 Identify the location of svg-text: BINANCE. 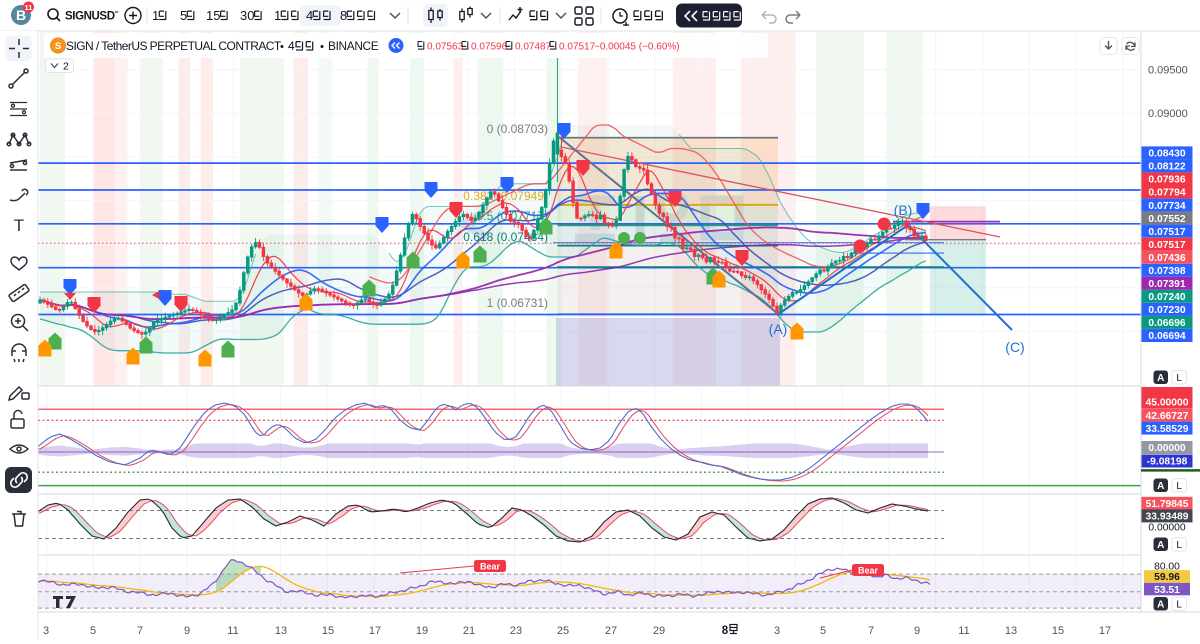
(353, 46).